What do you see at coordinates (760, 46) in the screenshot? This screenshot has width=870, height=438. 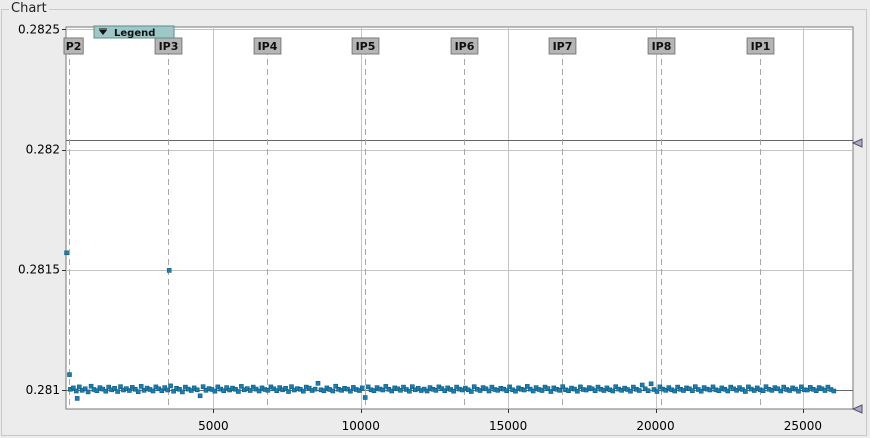 I see `marker-ip1: IP1` at bounding box center [760, 46].